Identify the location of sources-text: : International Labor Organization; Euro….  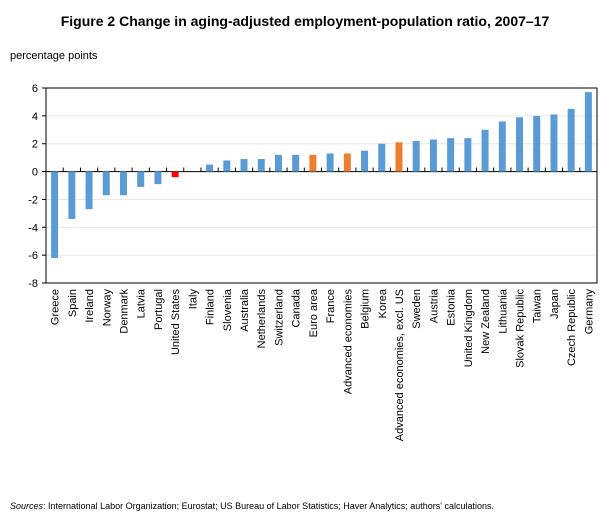
(268, 506).